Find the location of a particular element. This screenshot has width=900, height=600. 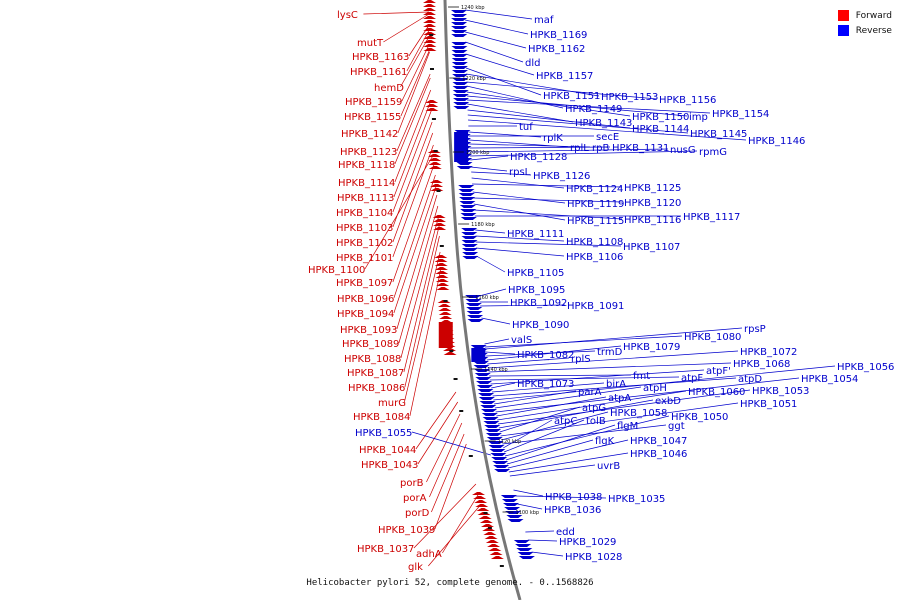

gene-label-hpkb-1108: HPKB_1108 is located at coordinates (594, 242).